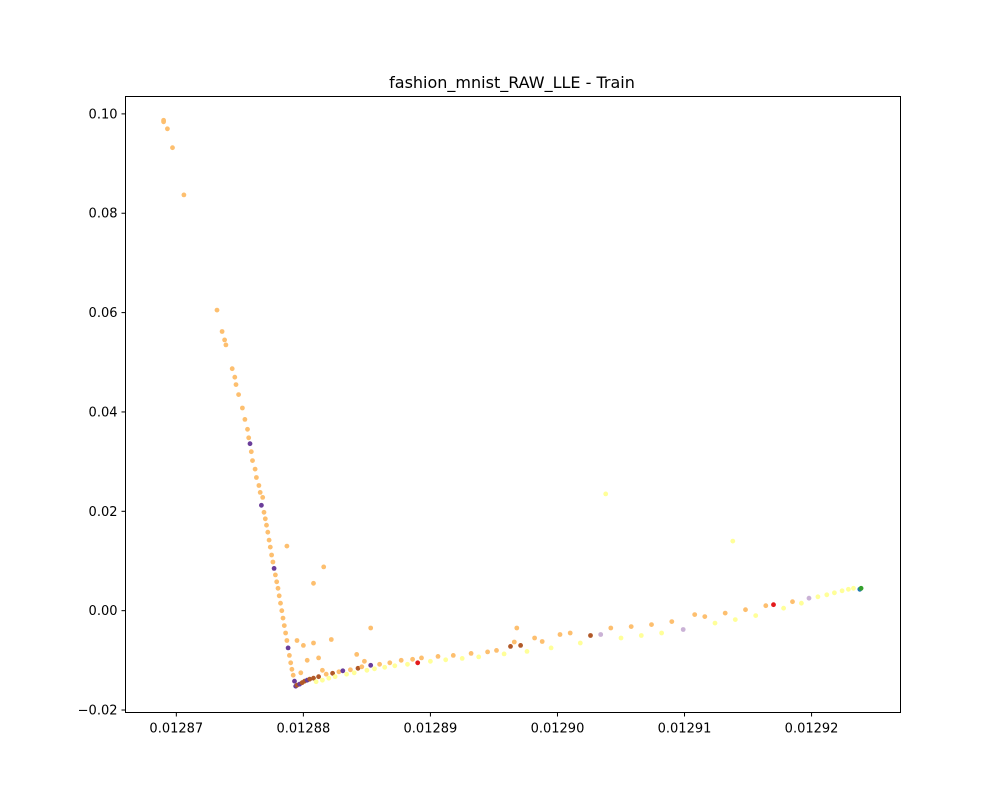  Describe the element at coordinates (98, 711) in the screenshot. I see `y-tick-label: −0.02` at that location.